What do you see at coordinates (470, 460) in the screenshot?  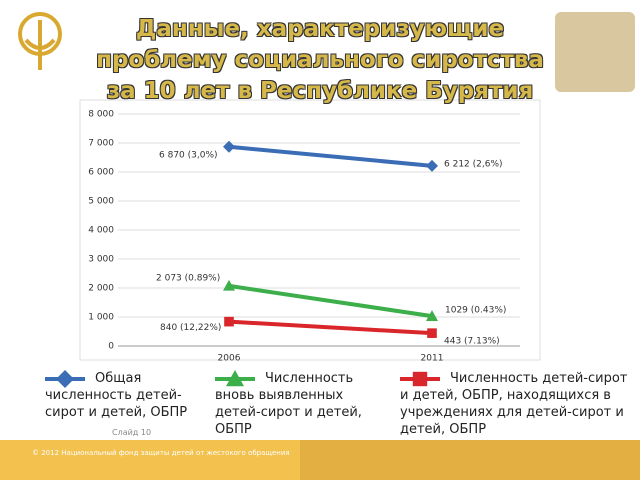 I see `footer-photos` at bounding box center [470, 460].